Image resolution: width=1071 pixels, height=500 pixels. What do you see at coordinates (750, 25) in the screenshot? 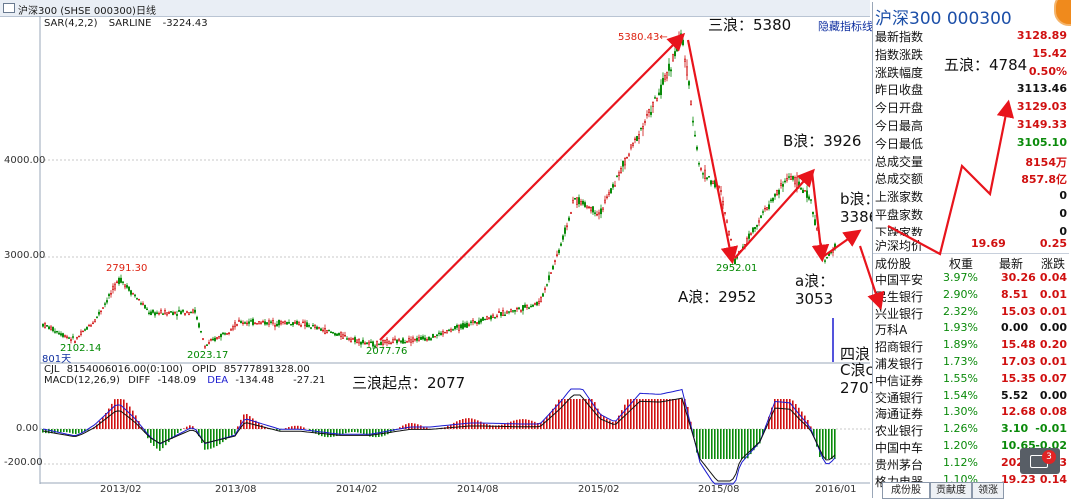
I see `wave3-annotation: 三浪：5380` at bounding box center [750, 25].